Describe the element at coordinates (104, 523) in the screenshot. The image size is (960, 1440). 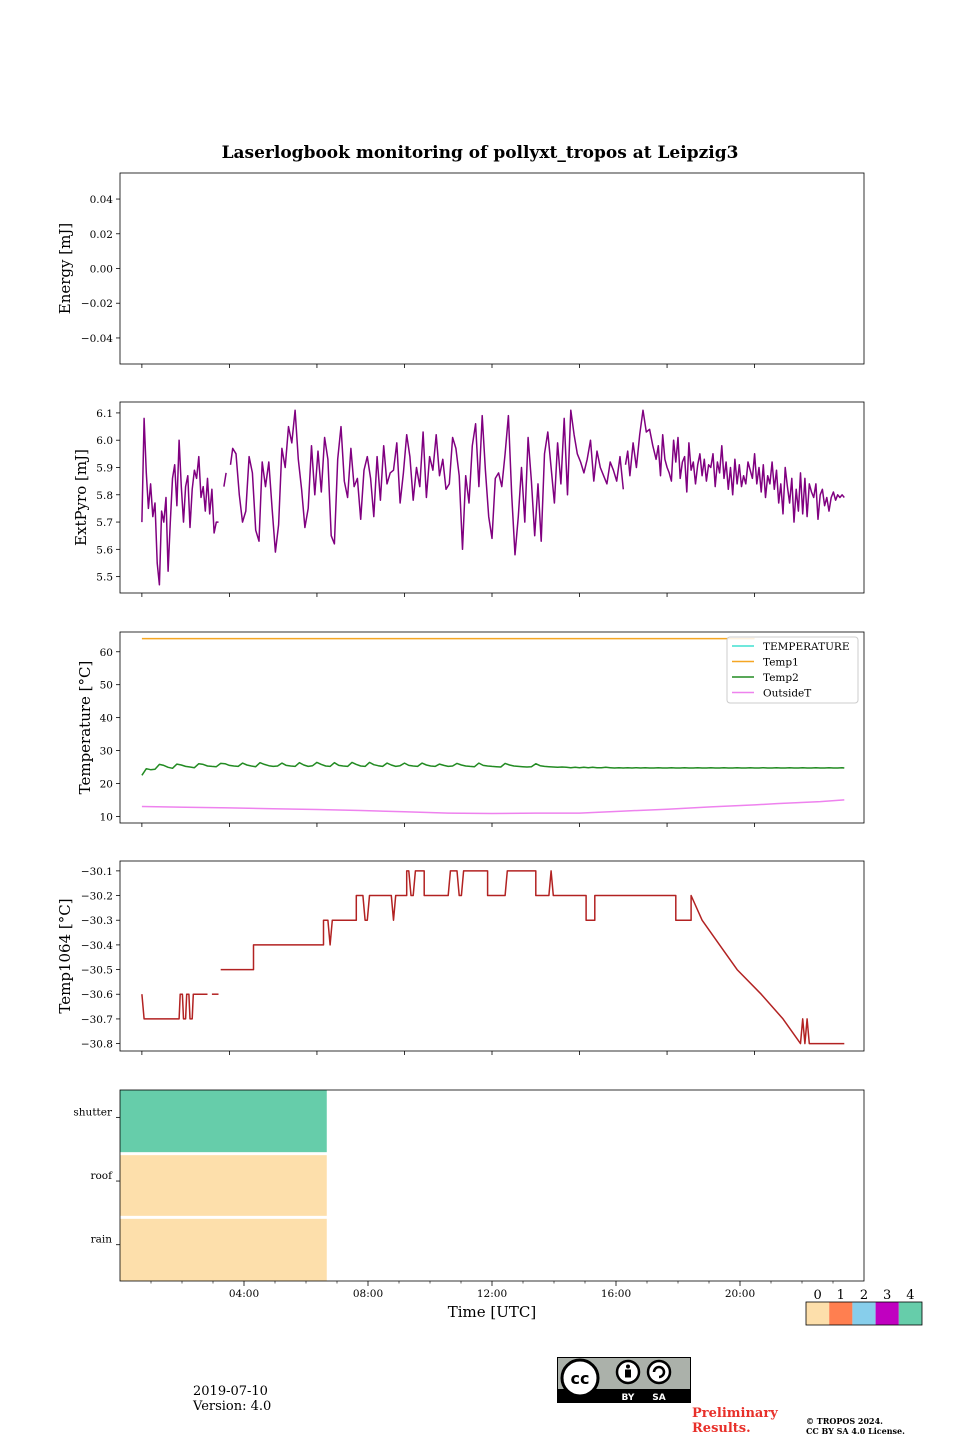
I see `y-tick-label: 5.7` at that location.